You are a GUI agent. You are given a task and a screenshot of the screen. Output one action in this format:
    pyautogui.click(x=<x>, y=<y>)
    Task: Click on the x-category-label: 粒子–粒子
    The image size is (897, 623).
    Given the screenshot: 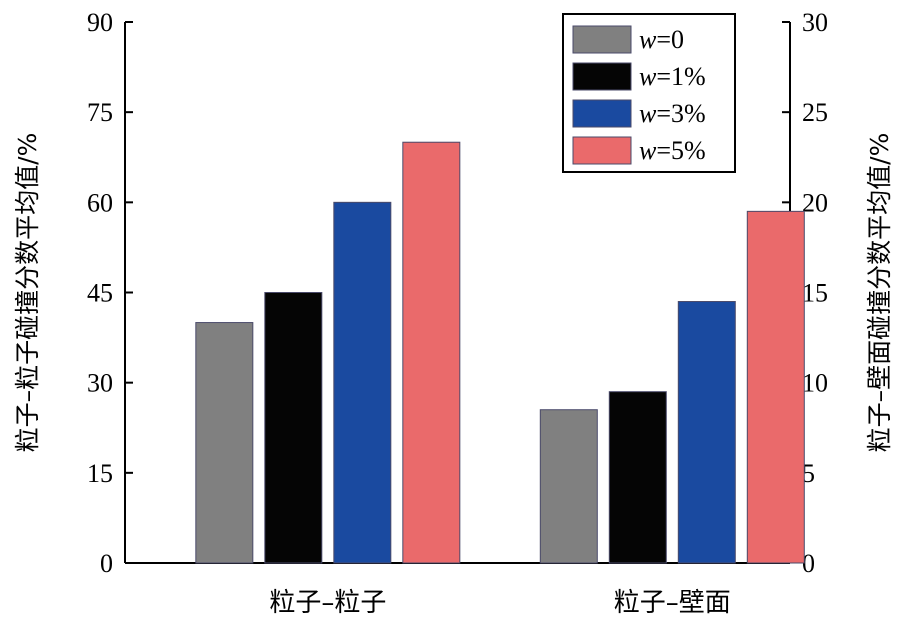 What is the action you would take?
    pyautogui.click(x=327, y=603)
    